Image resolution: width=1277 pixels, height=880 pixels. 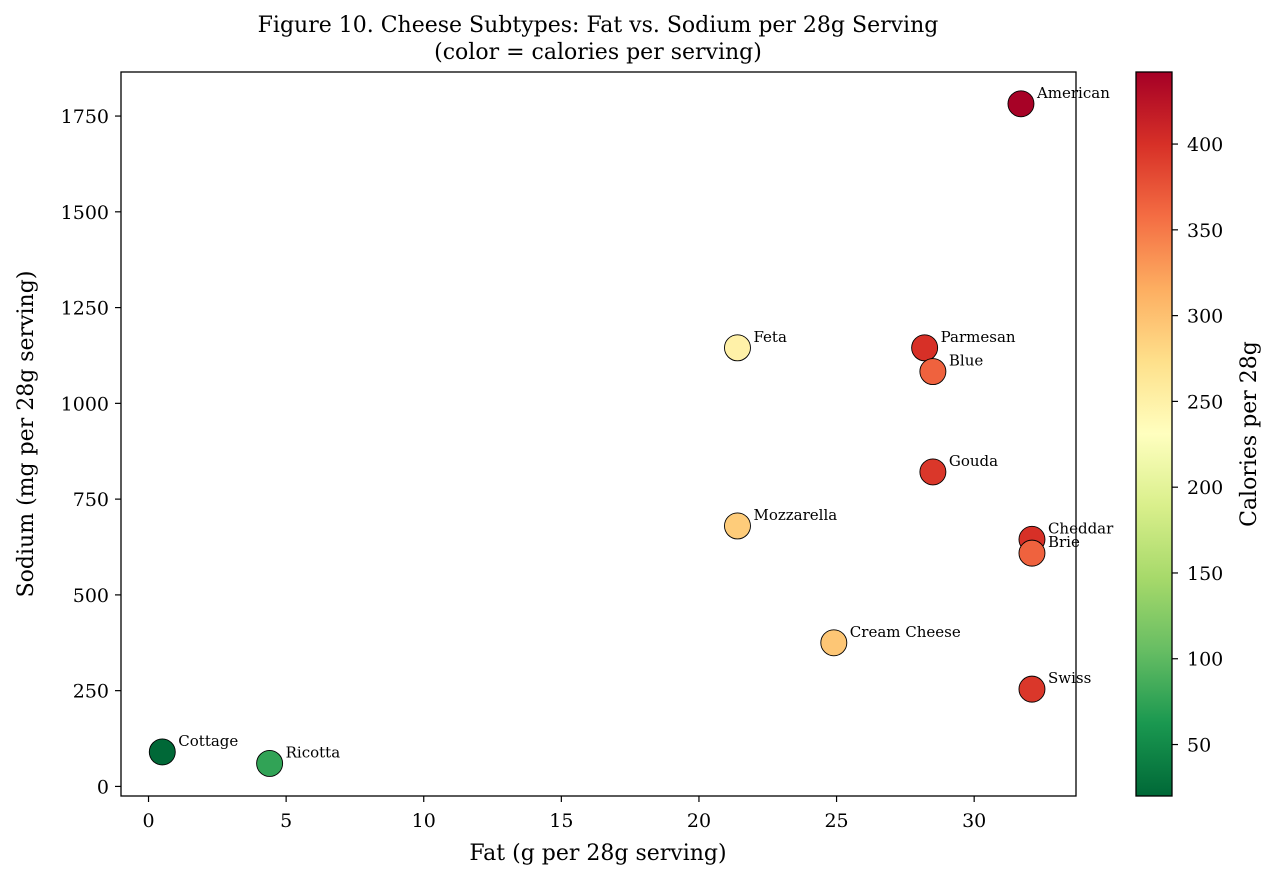 I want to click on point-label: Swiss, so click(x=1069, y=678).